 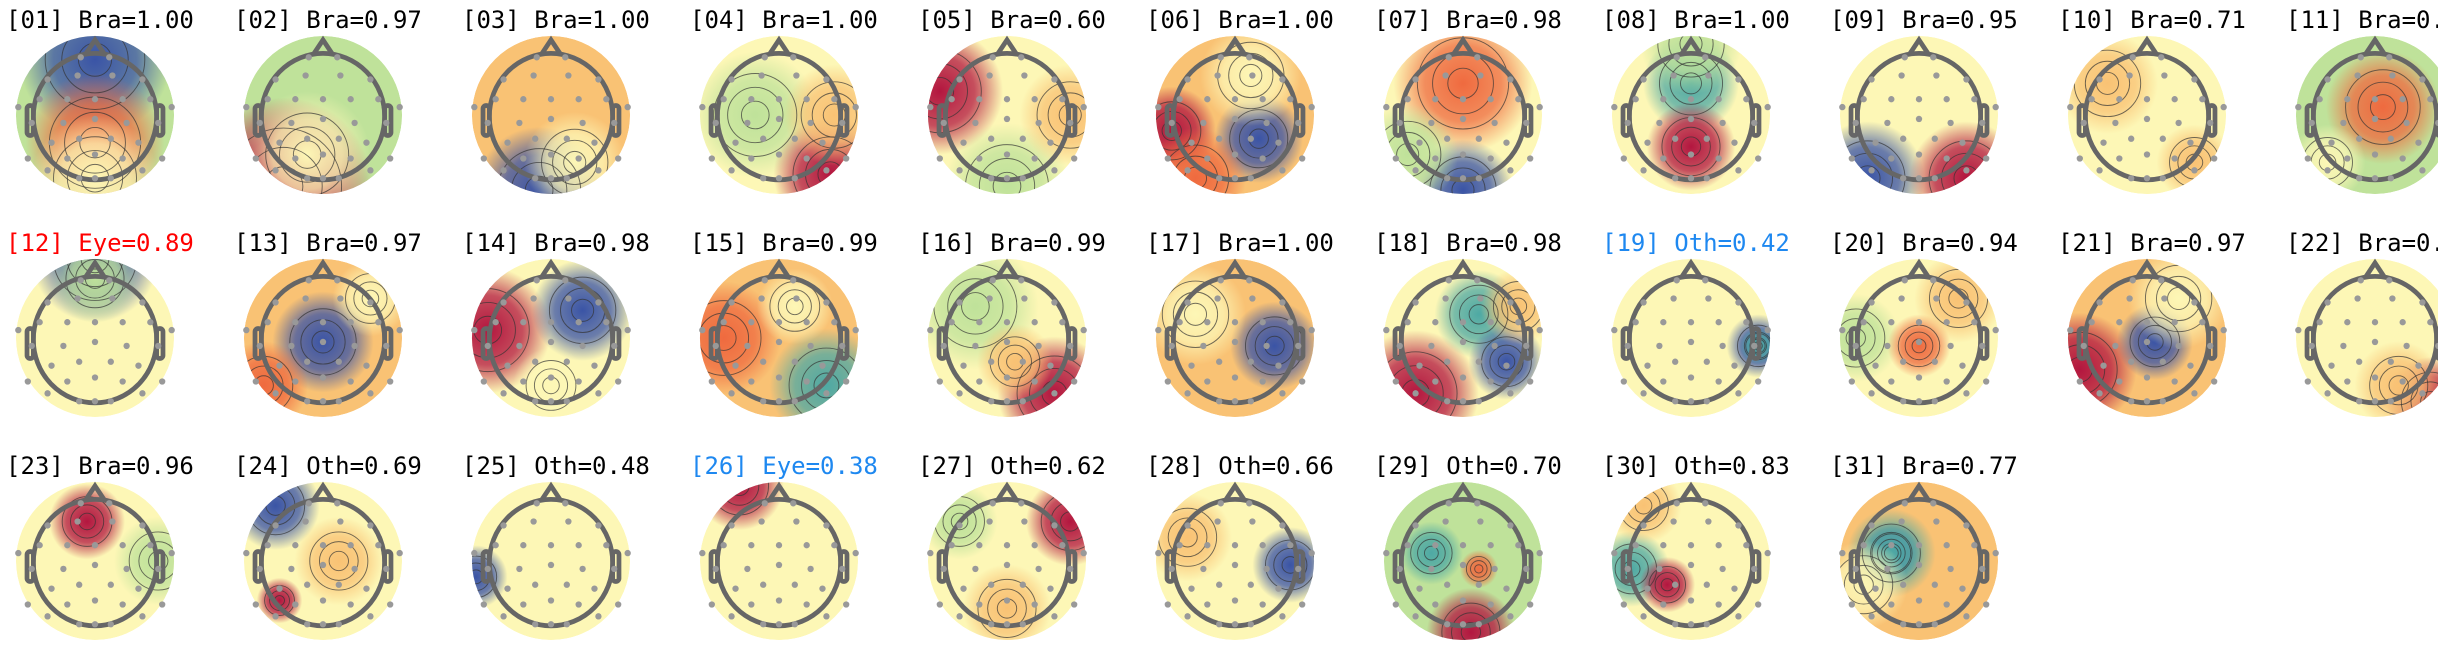 What do you see at coordinates (1028, 334) in the screenshot?
I see `component-topomap: [16] Bra=0.99` at bounding box center [1028, 334].